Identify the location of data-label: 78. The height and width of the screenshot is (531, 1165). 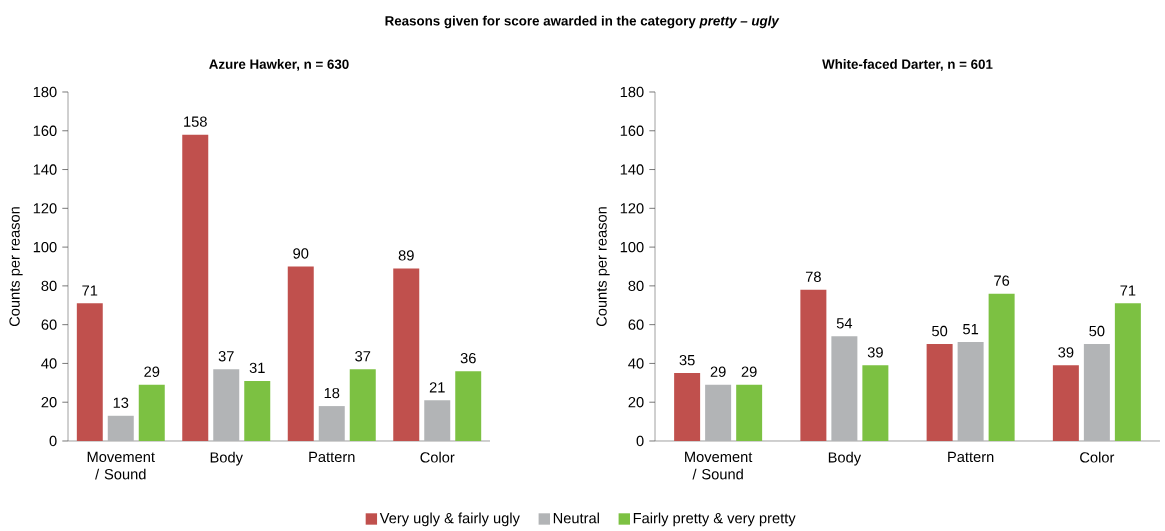
(813, 276).